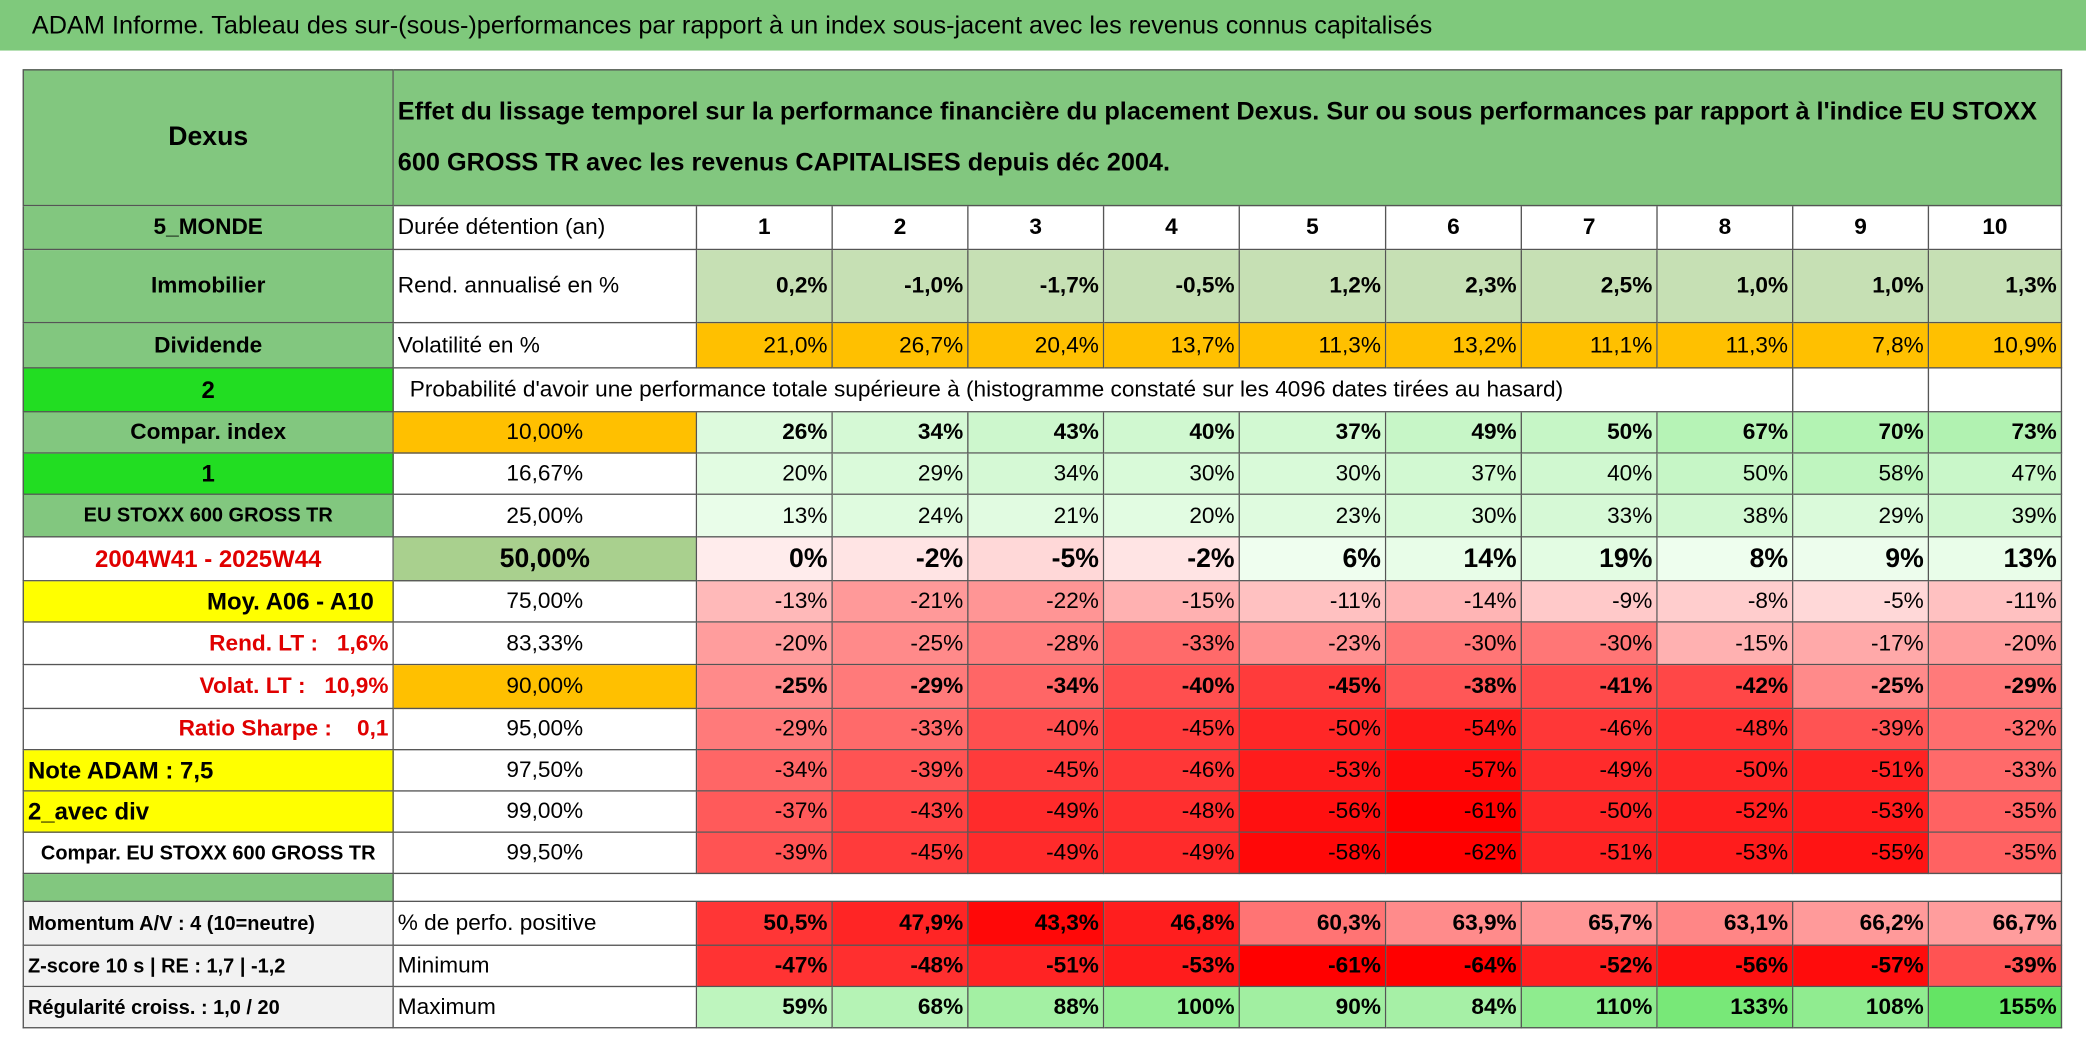  Describe the element at coordinates (208, 812) in the screenshot. I see `row-label: 2_avec div` at that location.